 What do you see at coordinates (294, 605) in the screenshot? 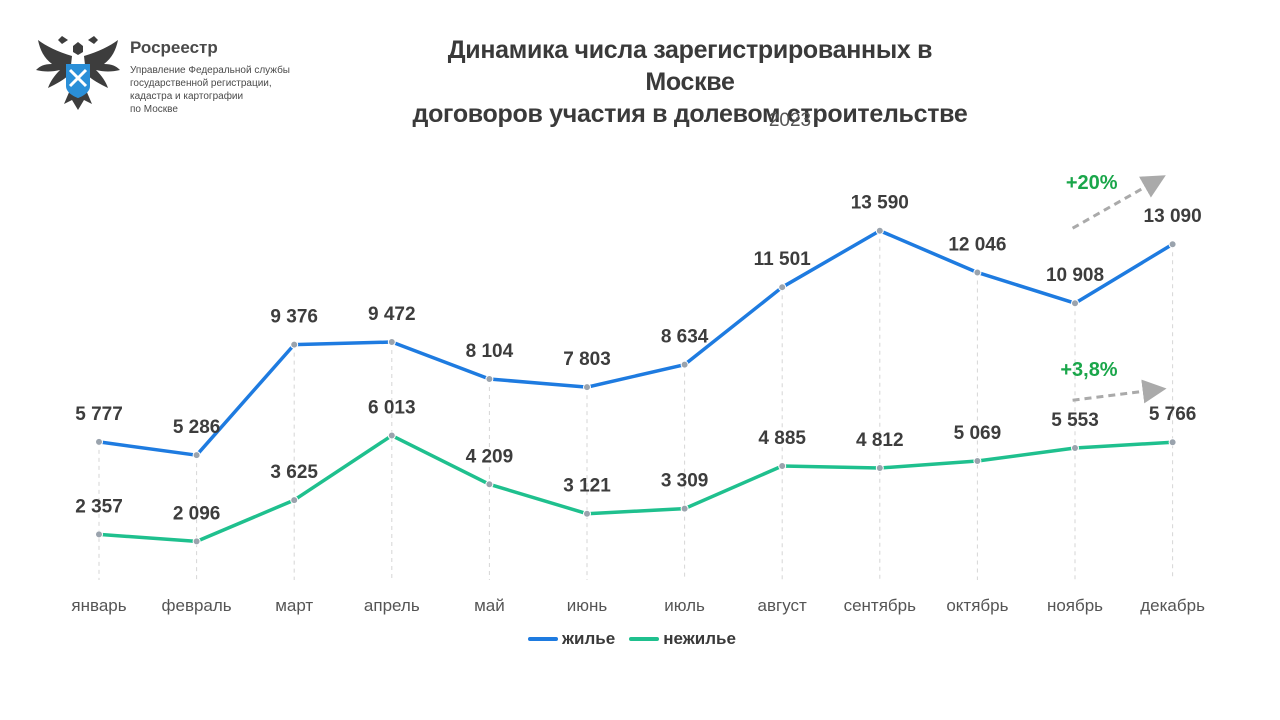
I see `x-tick-label: март` at bounding box center [294, 605].